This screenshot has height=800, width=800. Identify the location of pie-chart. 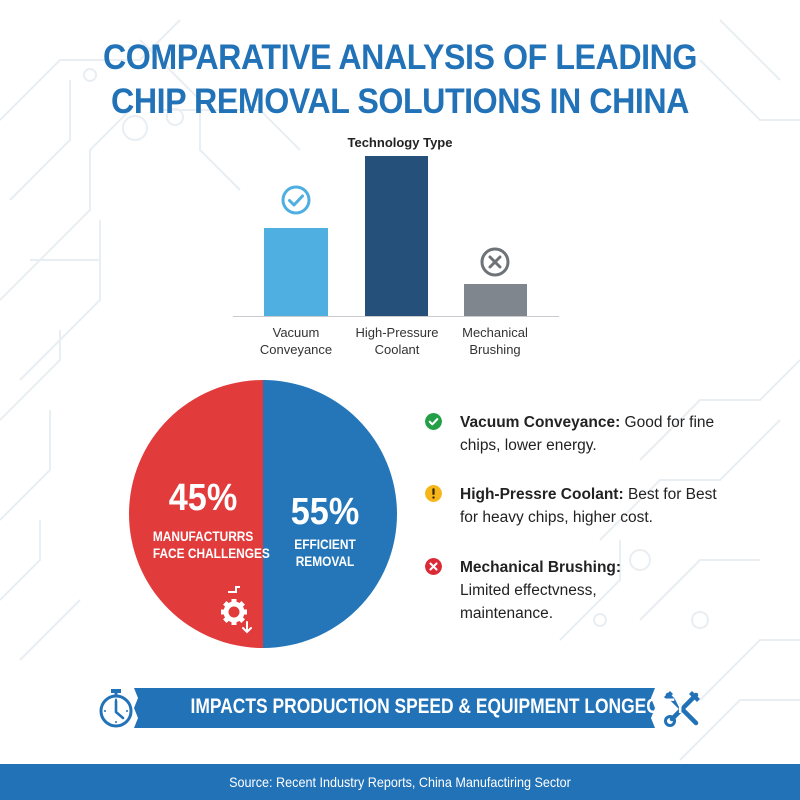
(263, 514).